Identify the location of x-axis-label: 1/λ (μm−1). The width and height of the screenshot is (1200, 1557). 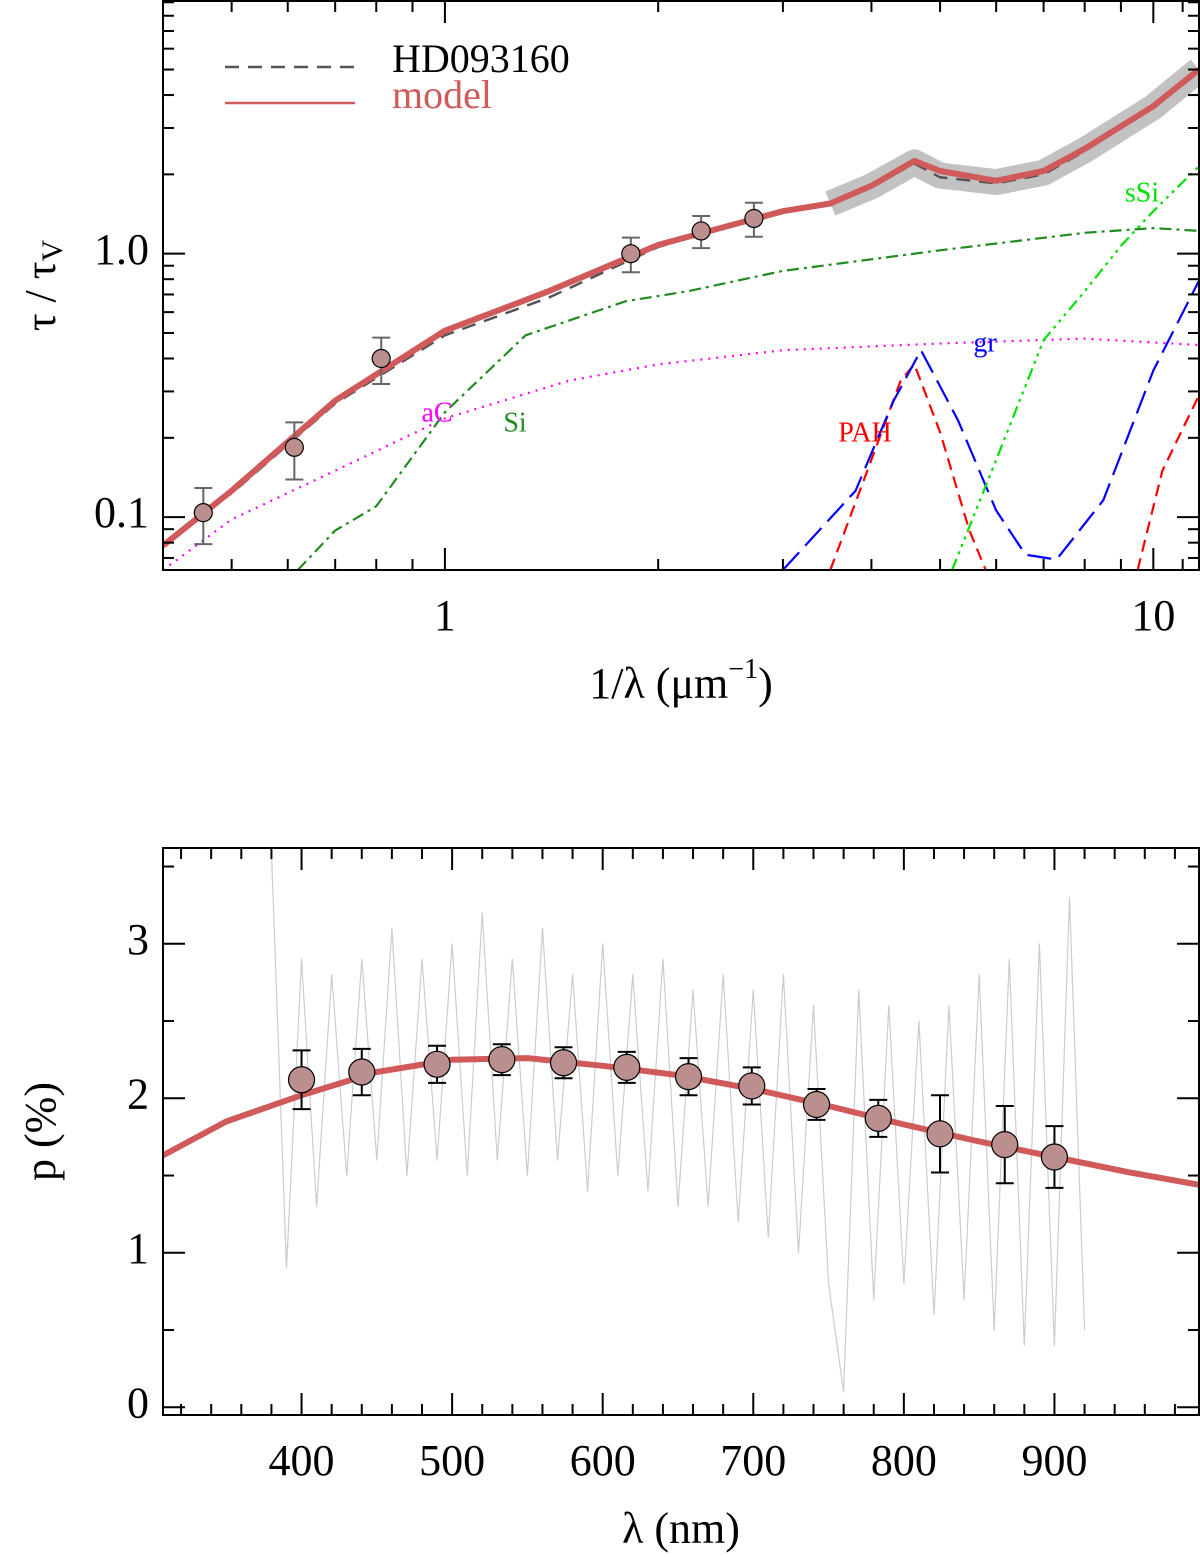
(680, 681).